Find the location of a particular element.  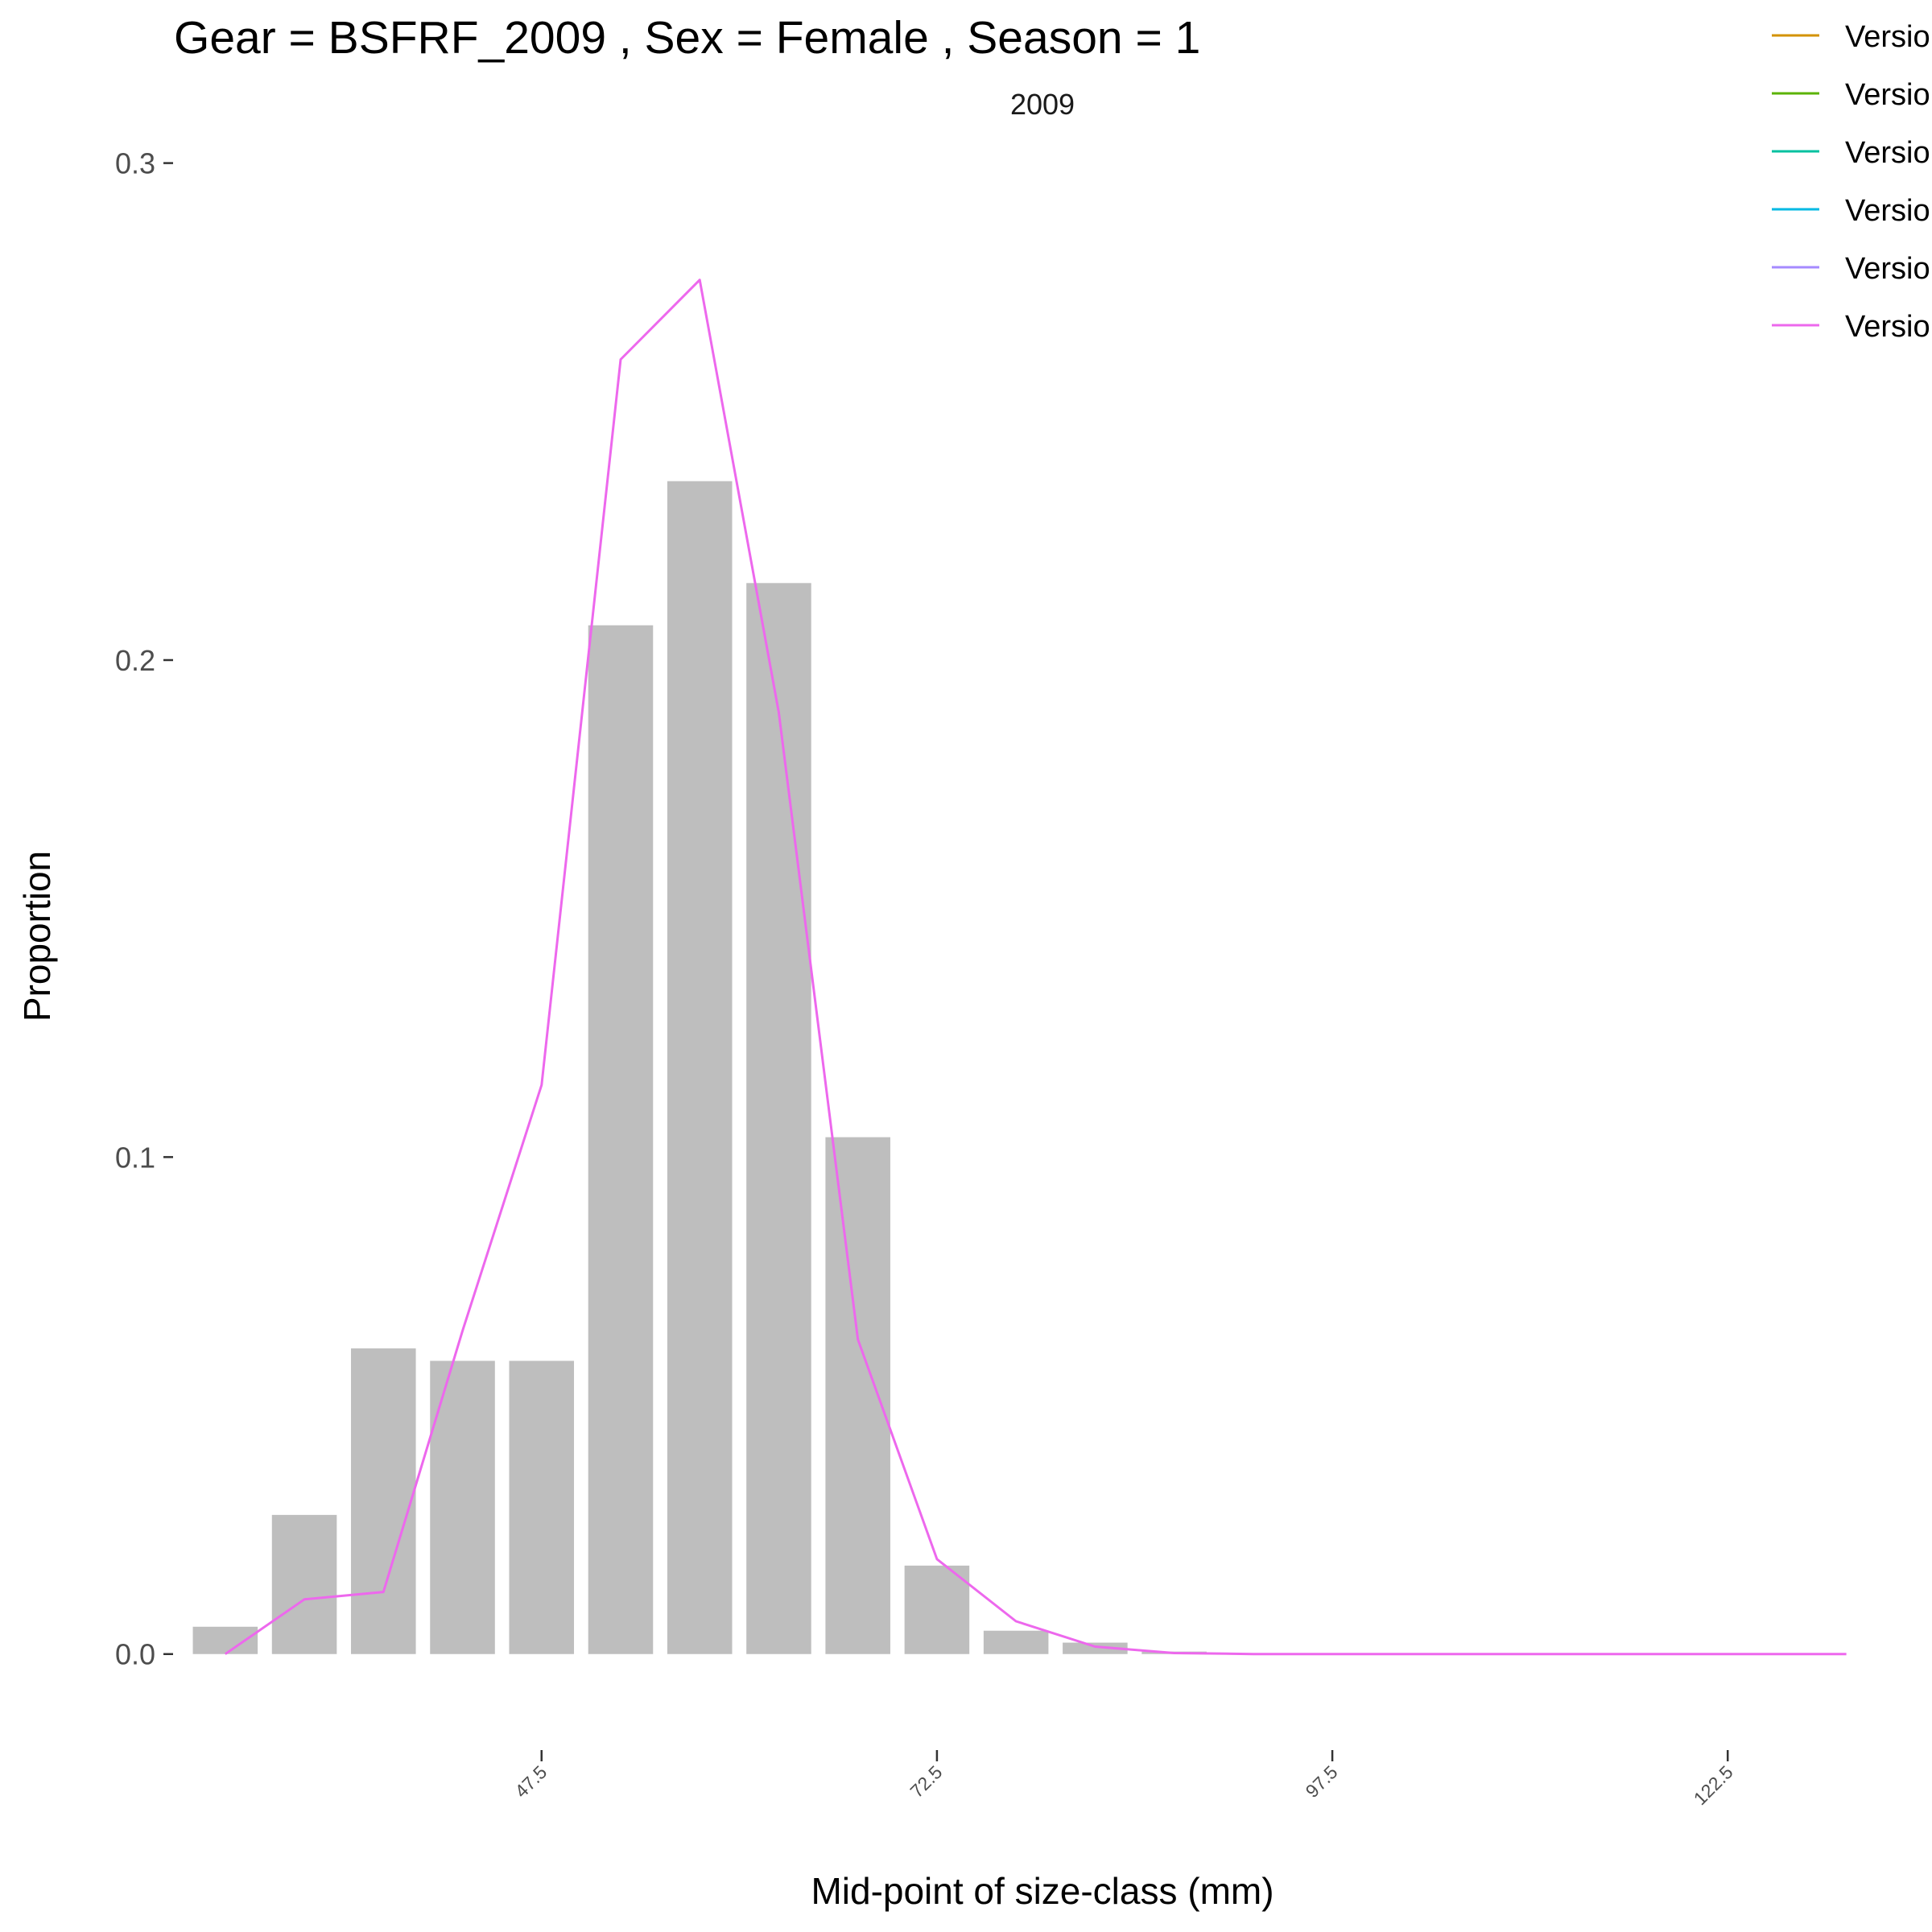

y-tick-label: 0.2 is located at coordinates (135, 660).